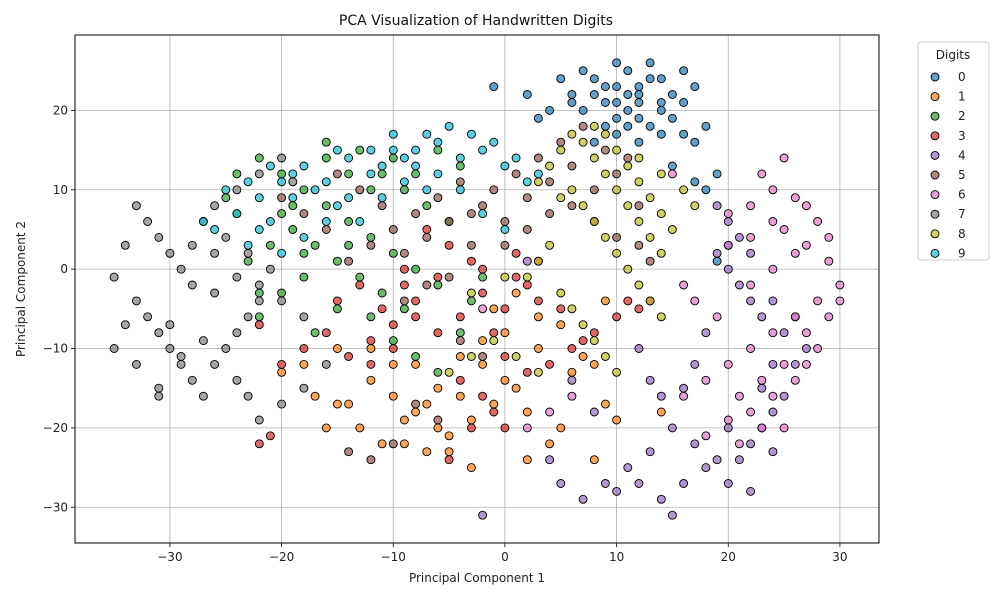 The width and height of the screenshot is (1000, 600). Describe the element at coordinates (505, 557) in the screenshot. I see `x-tick-label: 0` at that location.